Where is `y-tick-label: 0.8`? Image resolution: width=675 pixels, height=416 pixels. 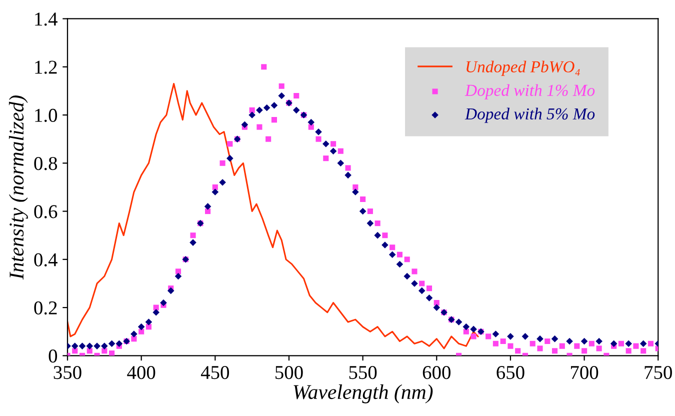 y-tick-label: 0.8 is located at coordinates (46, 163).